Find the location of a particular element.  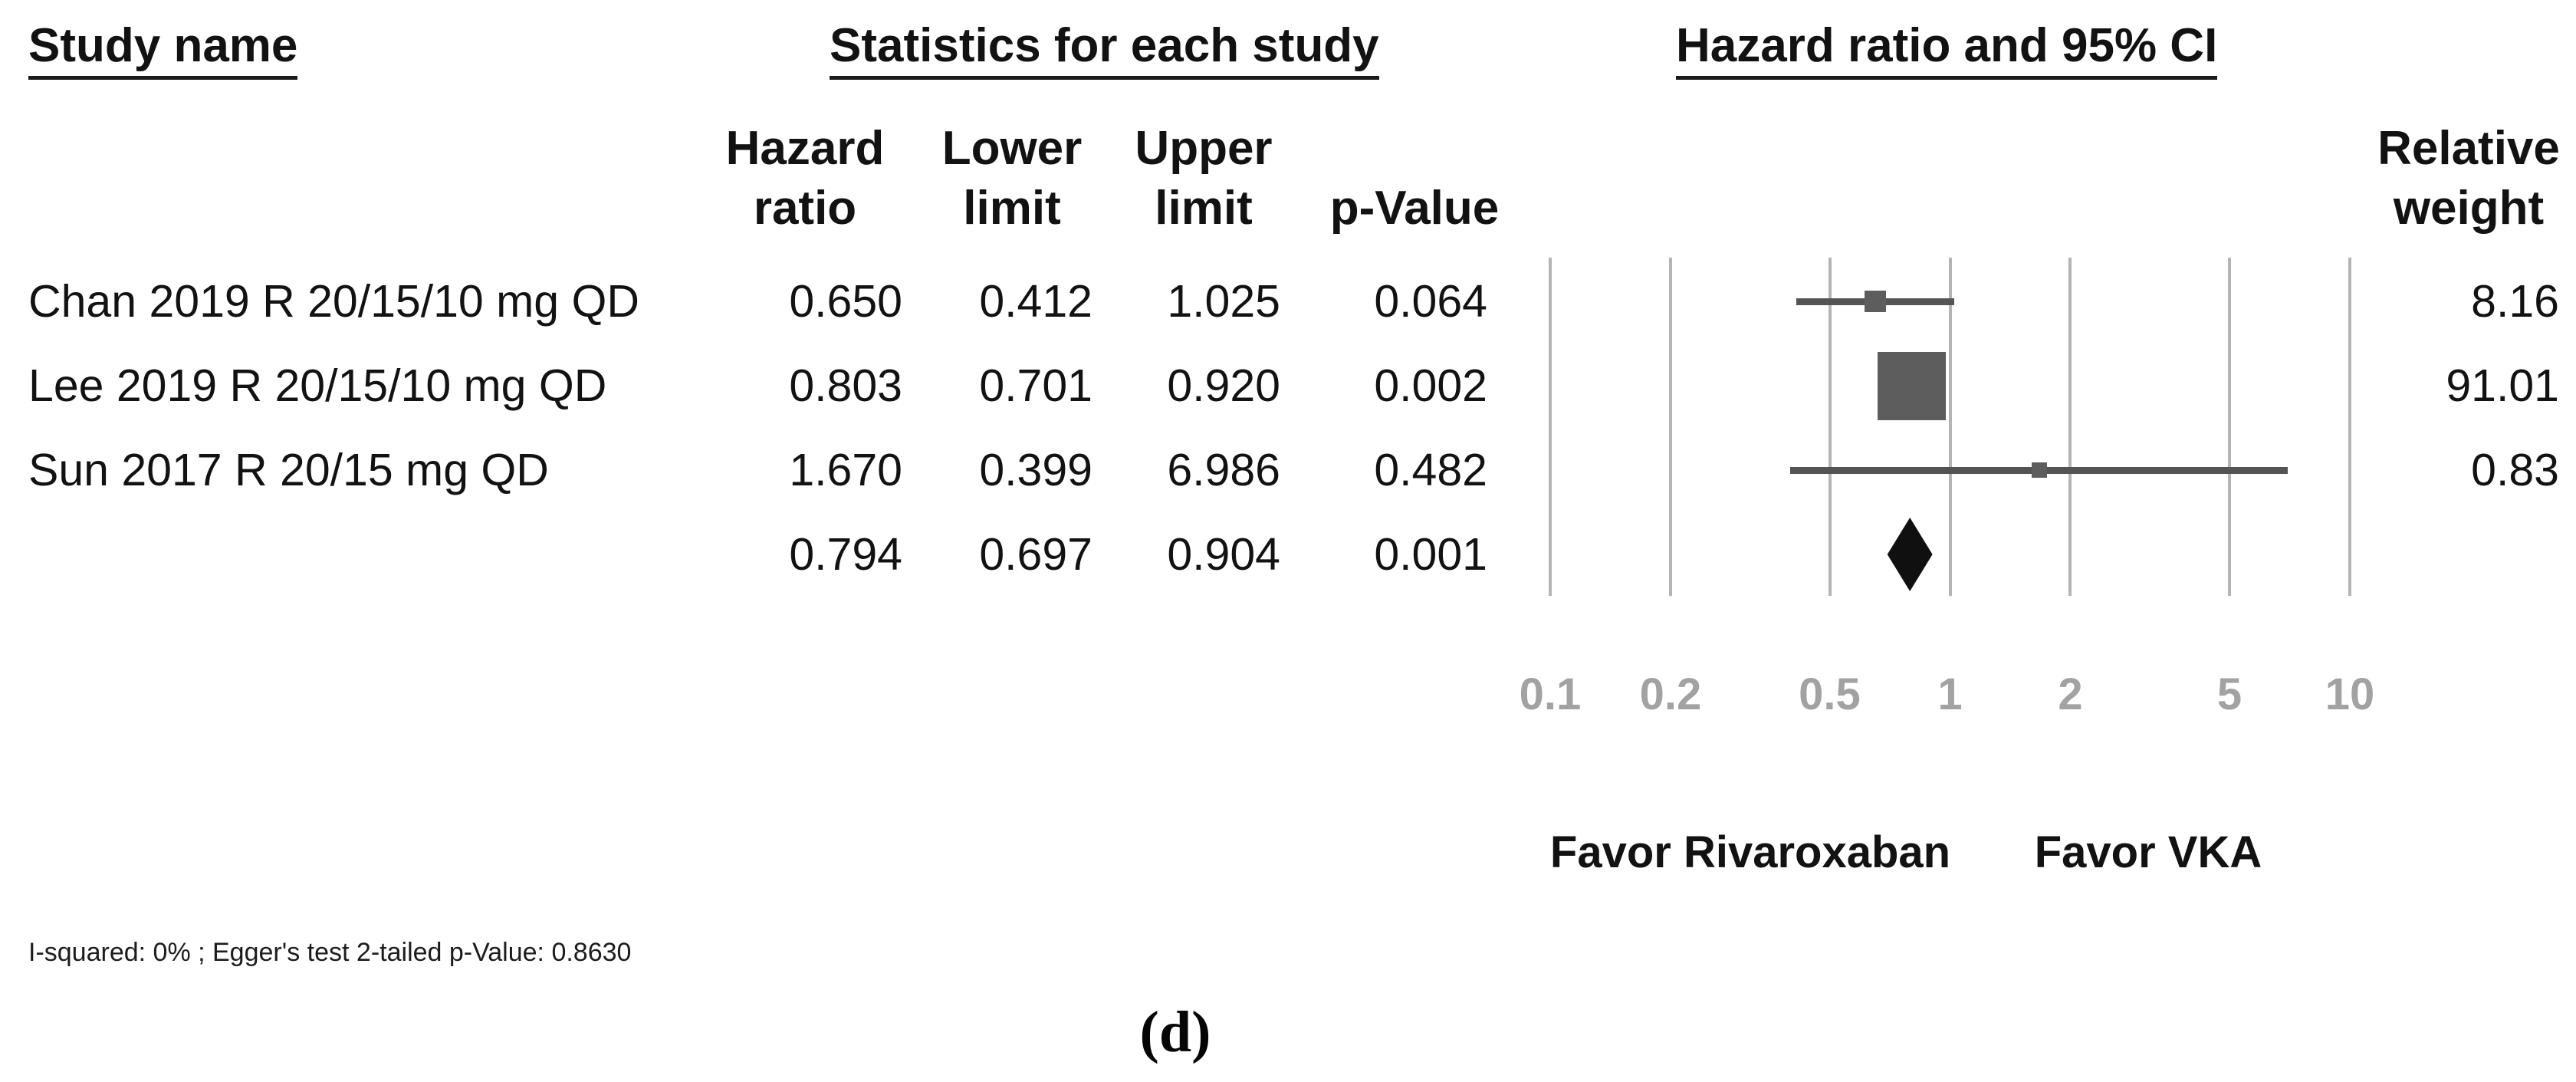

axis-tick-label: 0.1 is located at coordinates (1550, 694).